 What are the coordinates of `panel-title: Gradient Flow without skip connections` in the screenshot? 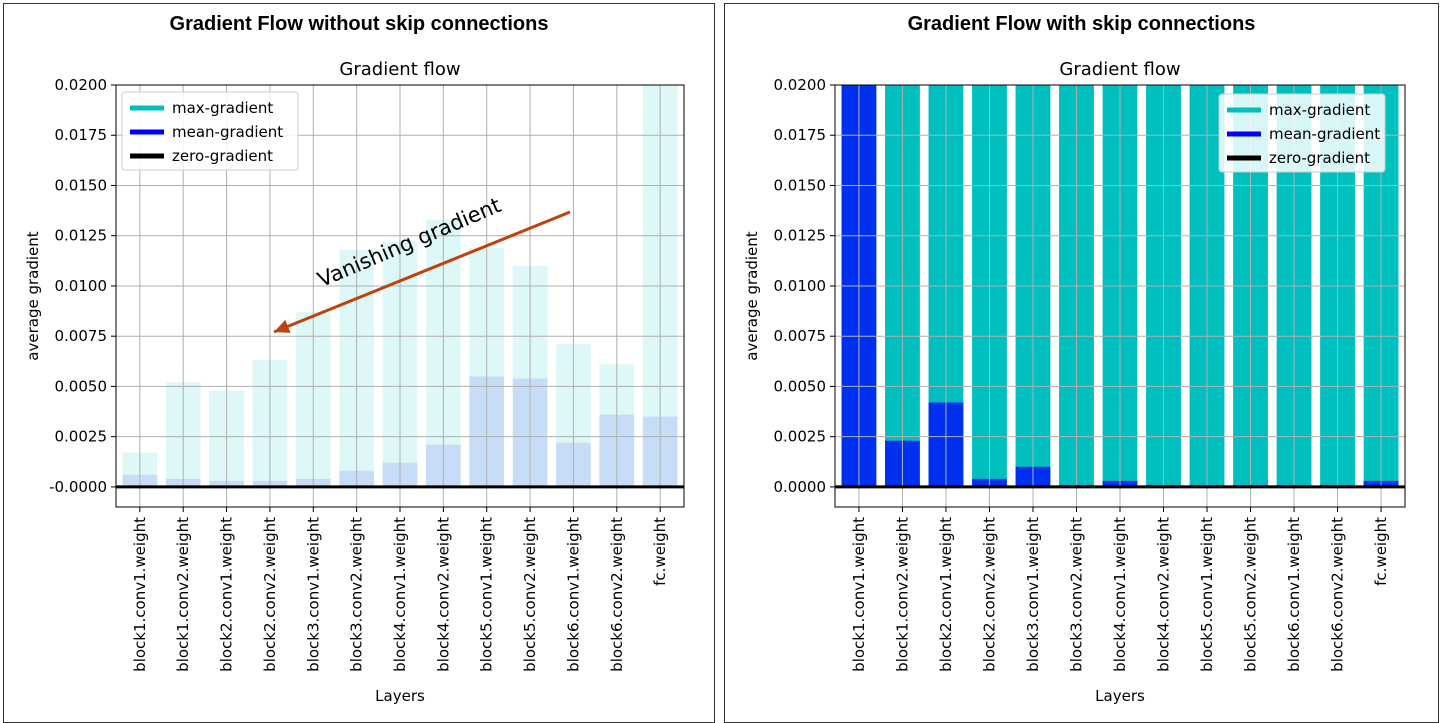 It's located at (359, 24).